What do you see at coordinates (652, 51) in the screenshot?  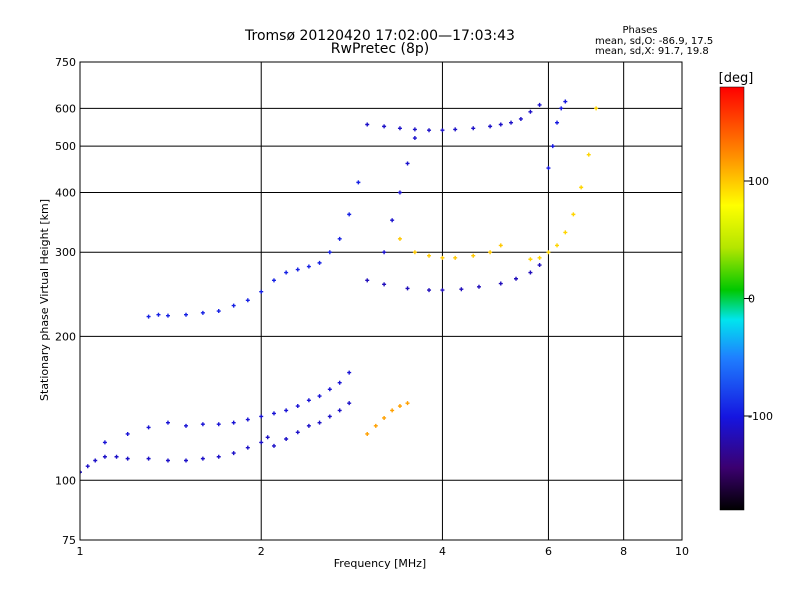 I see `phase-stats-x: mean, sd,X: 91.7, 19.8` at bounding box center [652, 51].